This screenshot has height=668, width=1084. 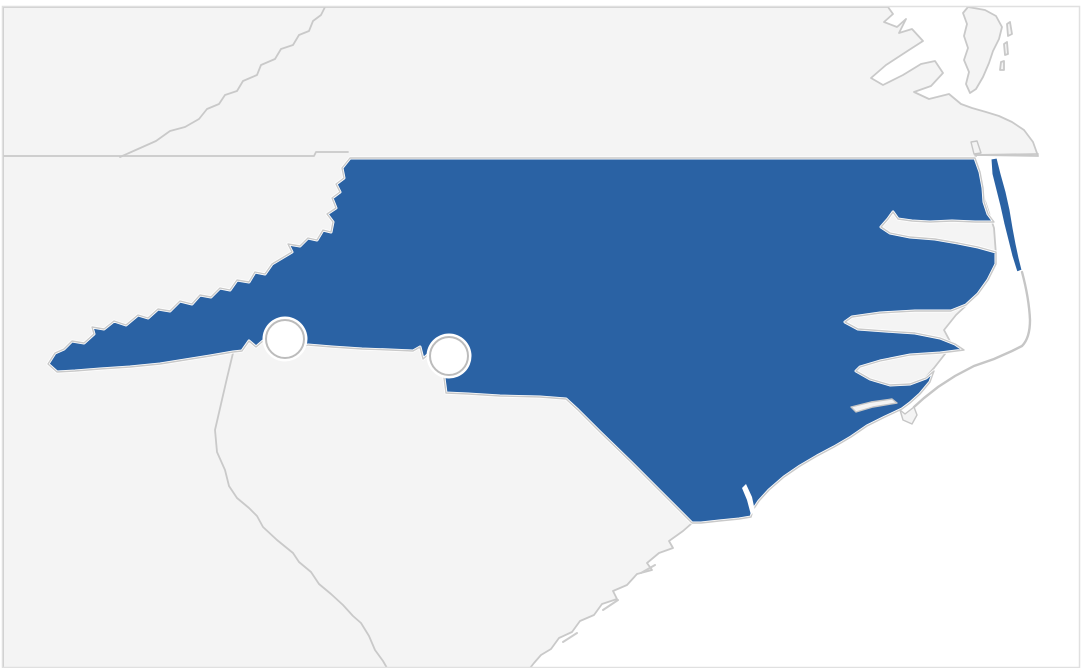 What do you see at coordinates (301, 510) in the screenshot?
I see `border-georgia-southcarolina` at bounding box center [301, 510].